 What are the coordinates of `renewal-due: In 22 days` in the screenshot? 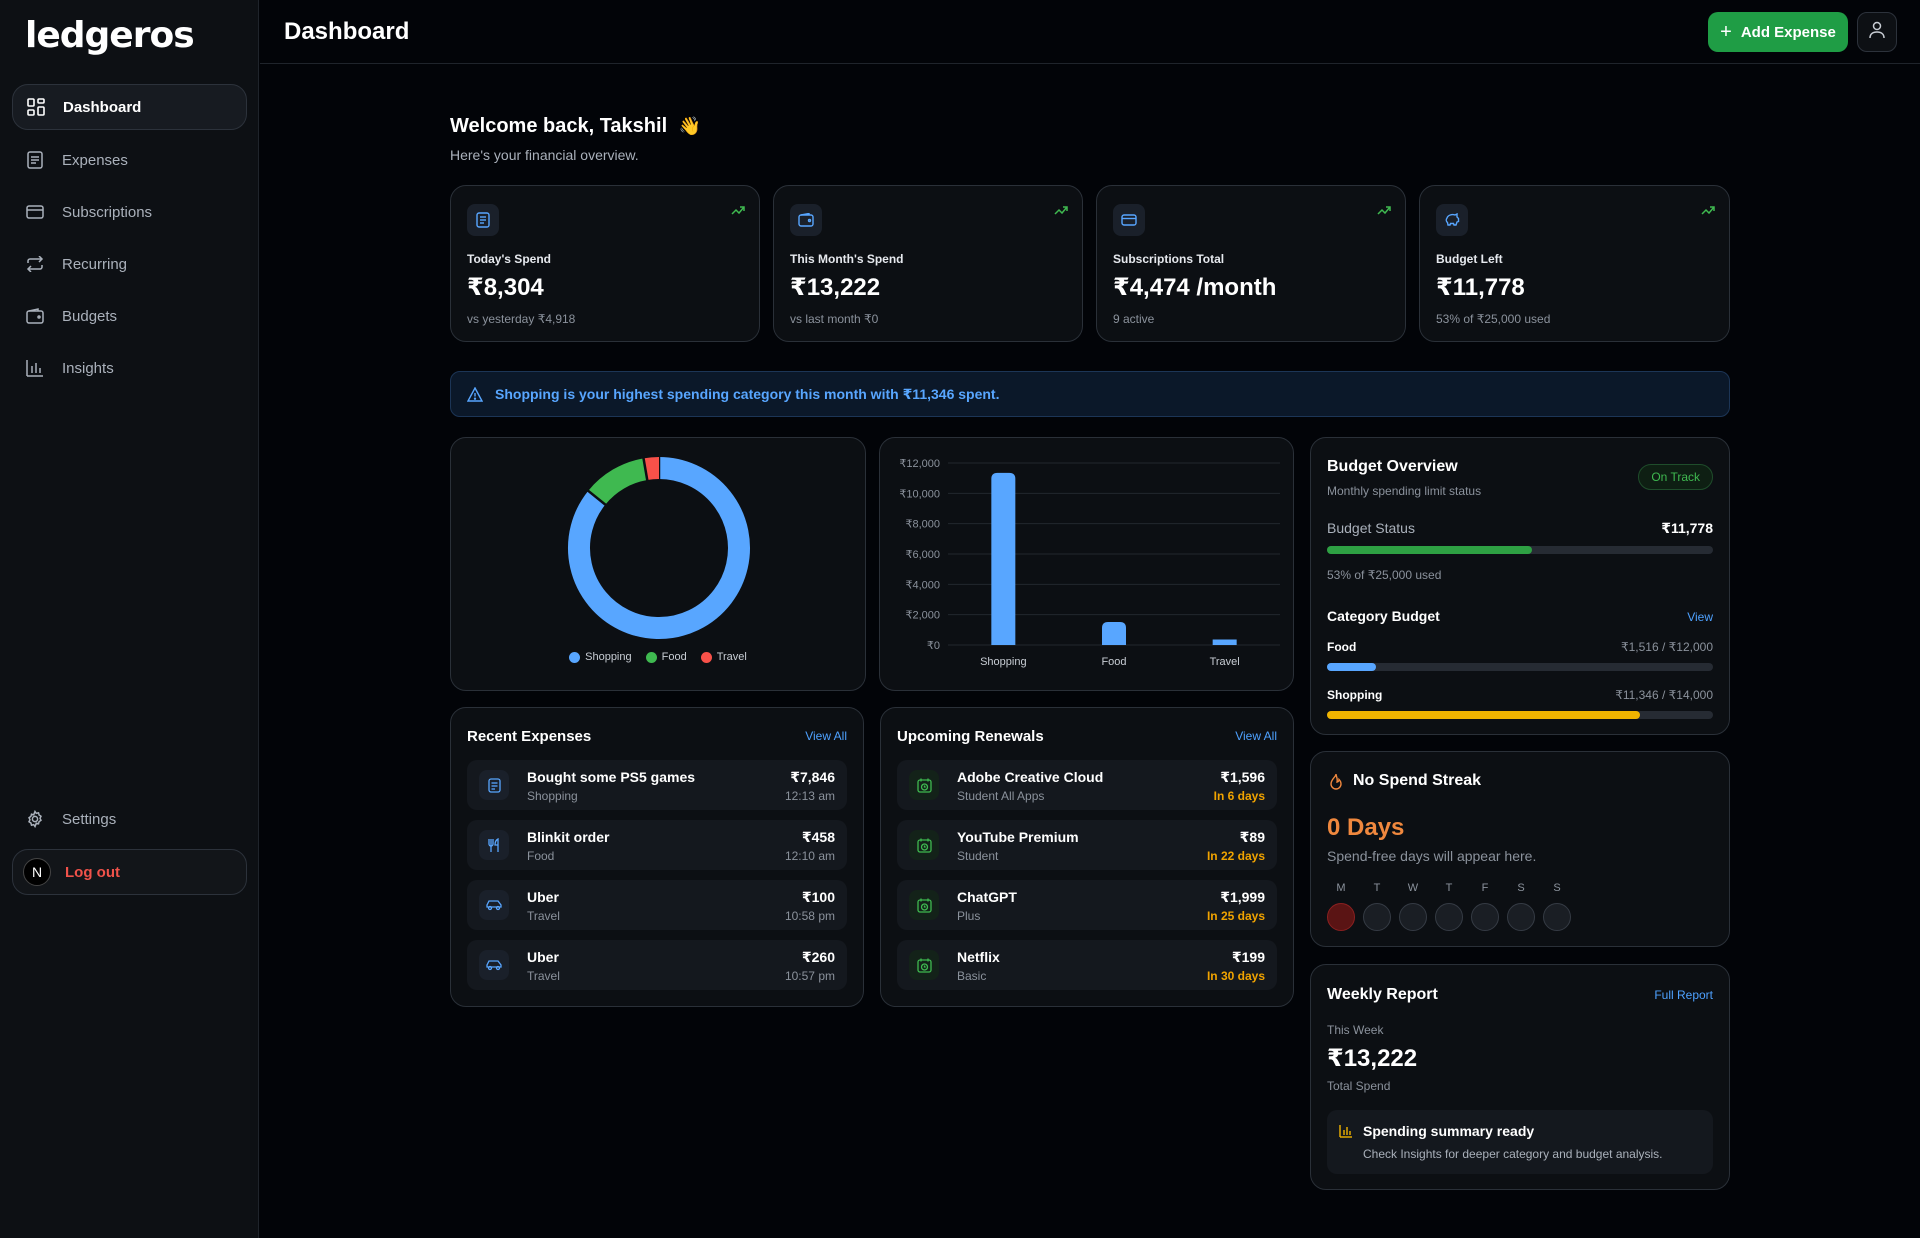 It's located at (1235, 856).